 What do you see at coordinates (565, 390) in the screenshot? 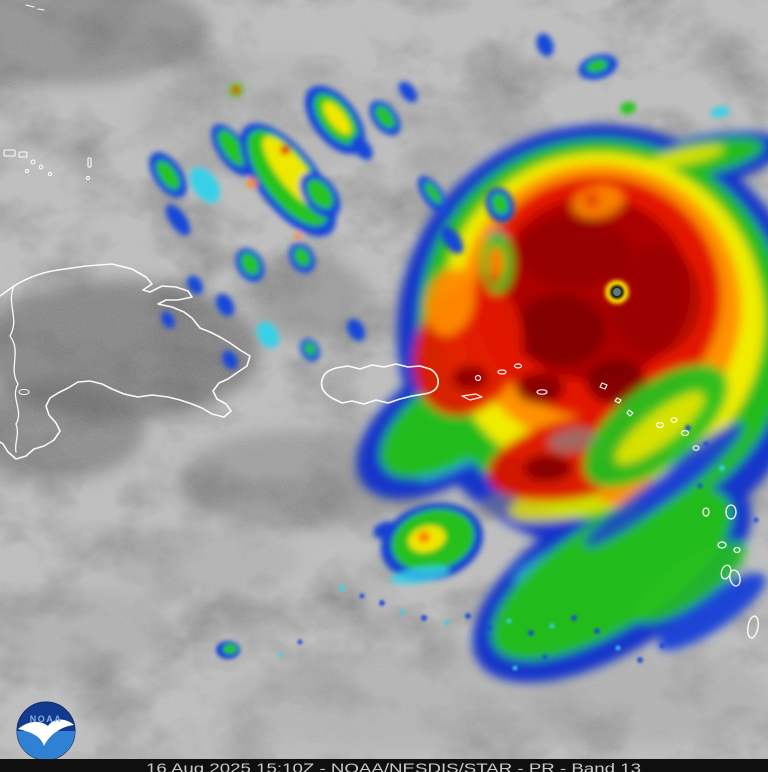
I see `virgin-islands-outlines` at bounding box center [565, 390].